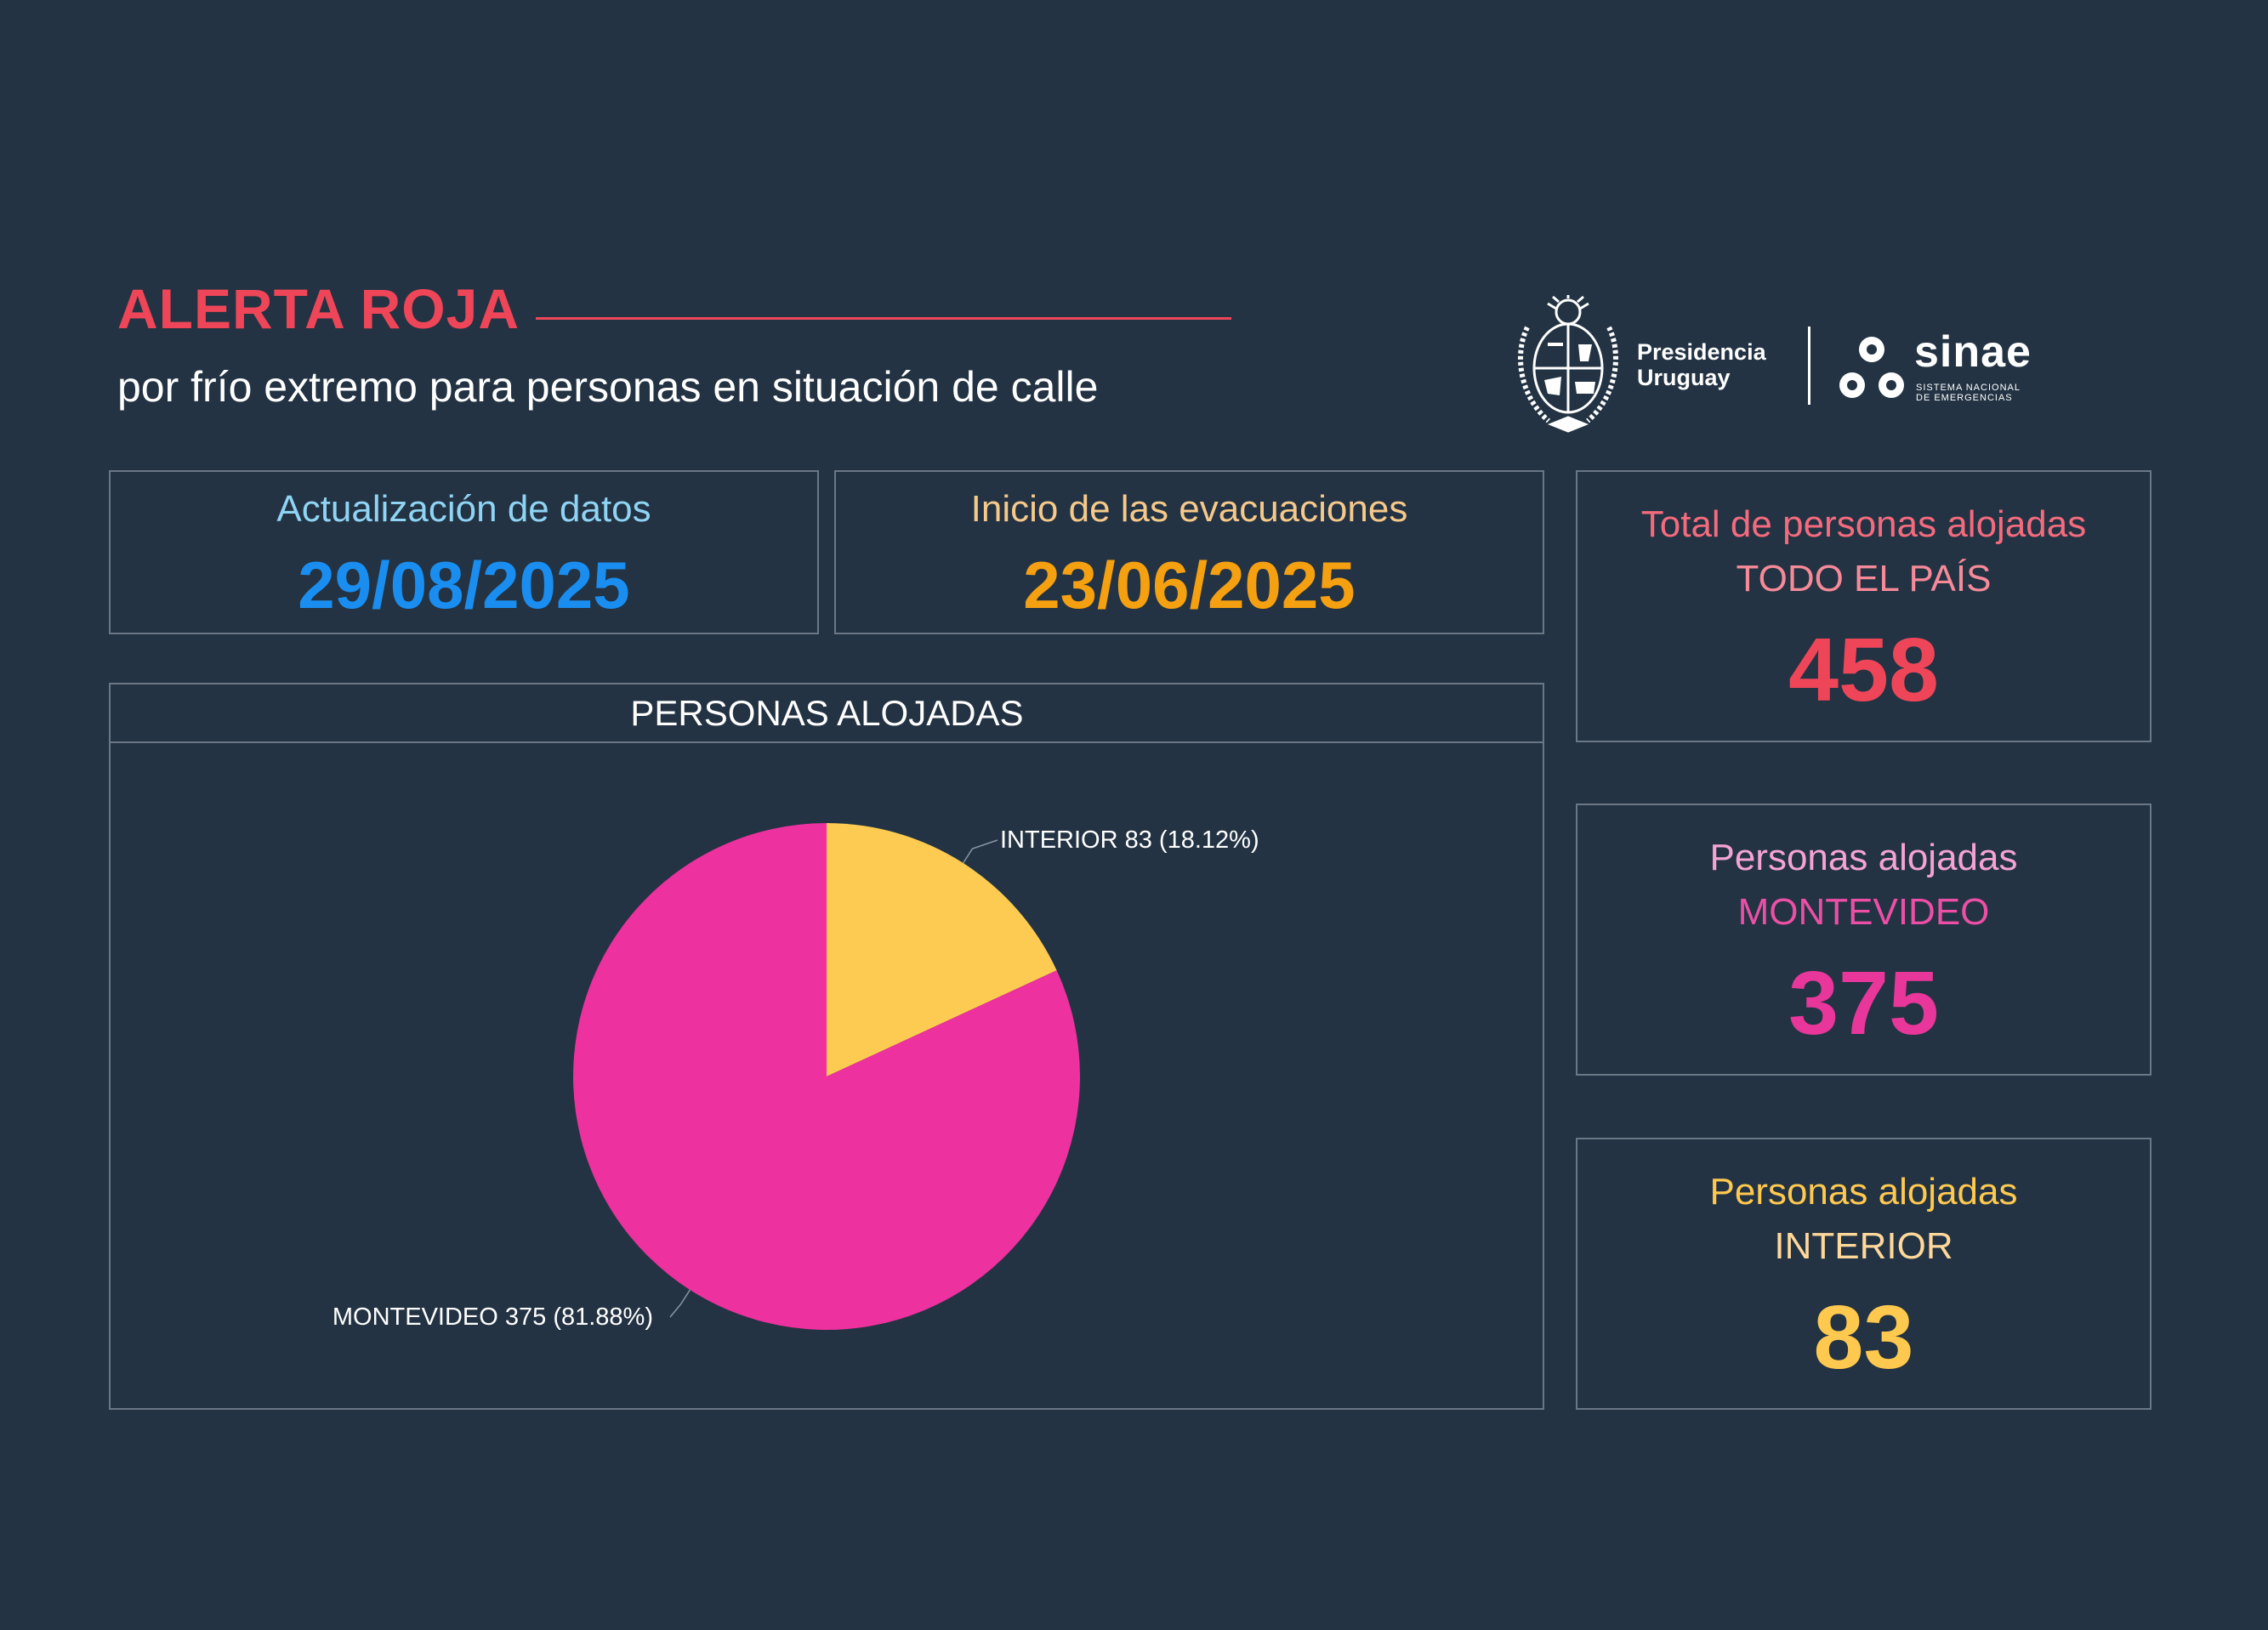 The width and height of the screenshot is (2268, 1630). Describe the element at coordinates (1863, 1246) in the screenshot. I see `interior-stat-region: INTERIOR` at that location.